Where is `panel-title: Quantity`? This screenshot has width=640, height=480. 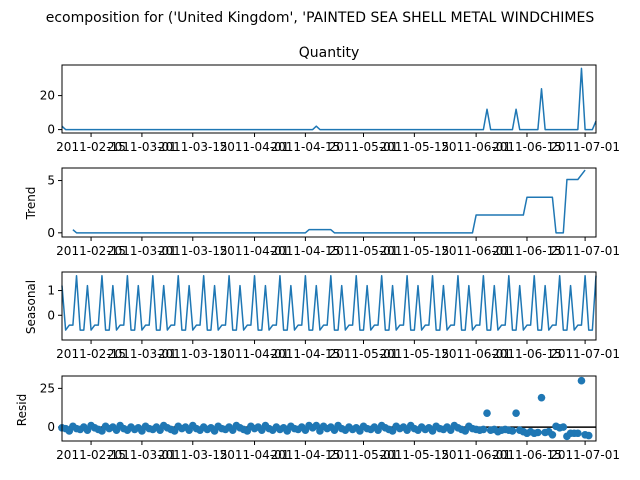
panel-title: Quantity is located at coordinates (329, 53).